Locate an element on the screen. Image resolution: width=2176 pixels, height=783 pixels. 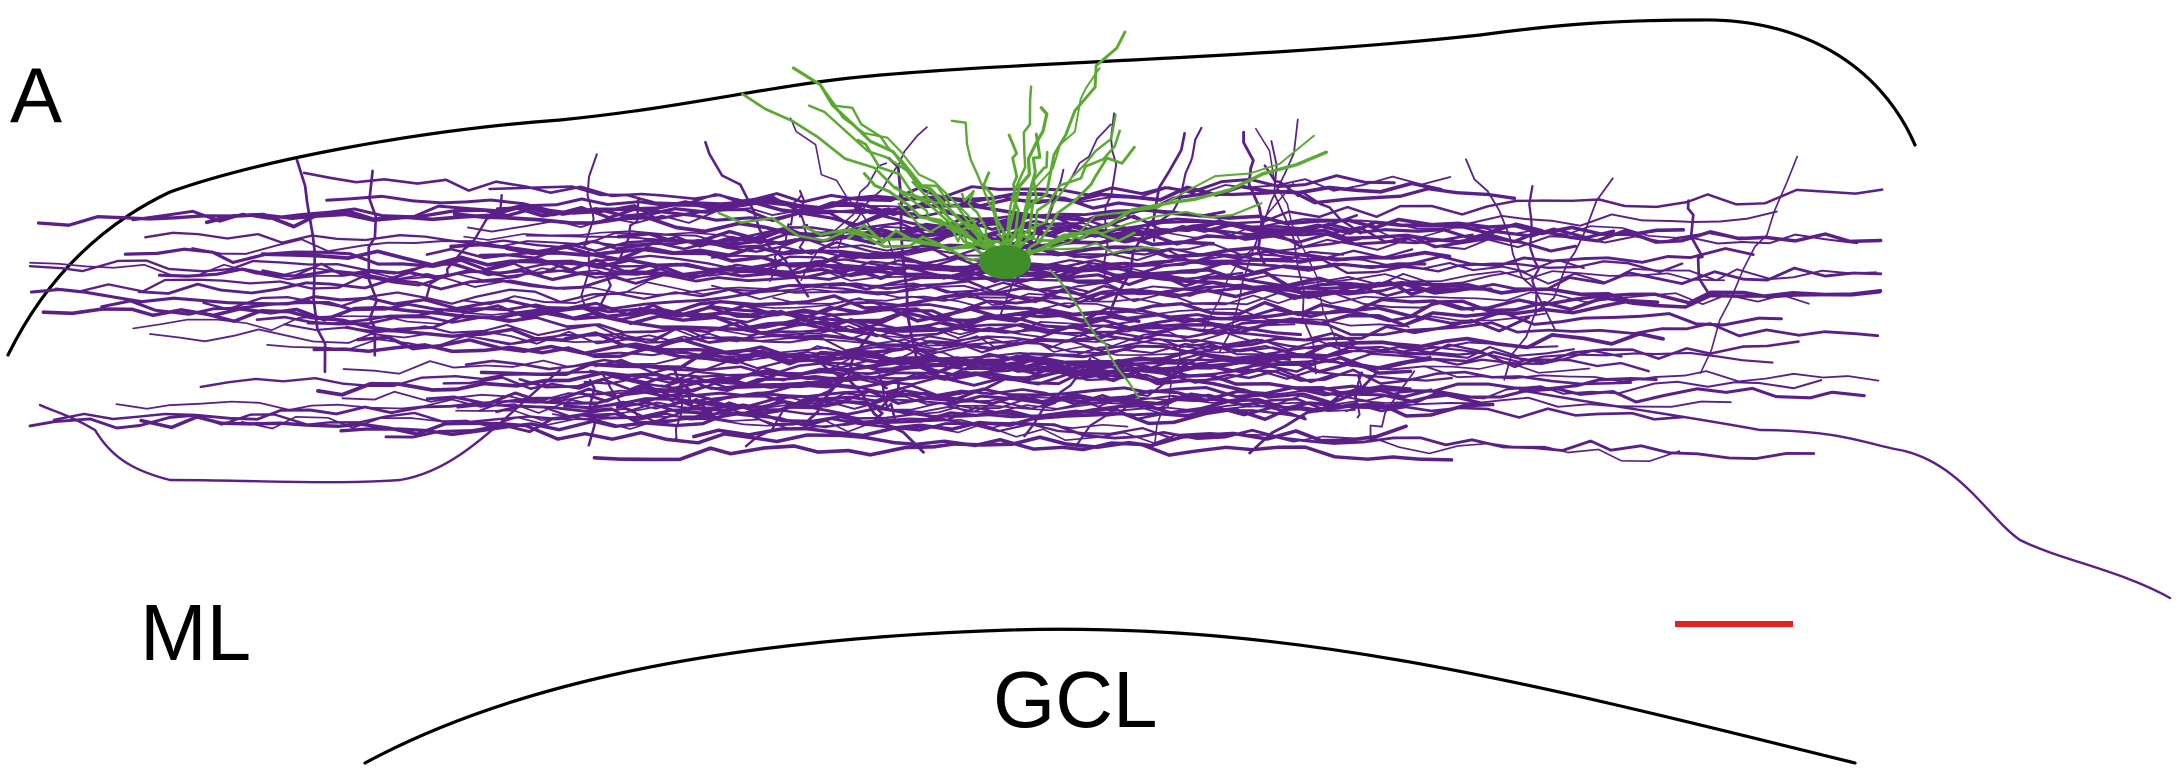
dendritic-tree is located at coordinates (1022, 214).